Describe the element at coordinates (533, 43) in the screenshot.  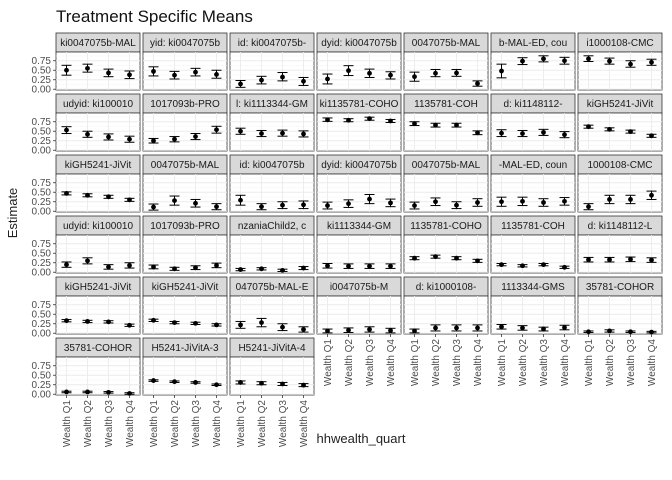
I see `facet-strip-label: b-MAL-ED, cou` at that location.